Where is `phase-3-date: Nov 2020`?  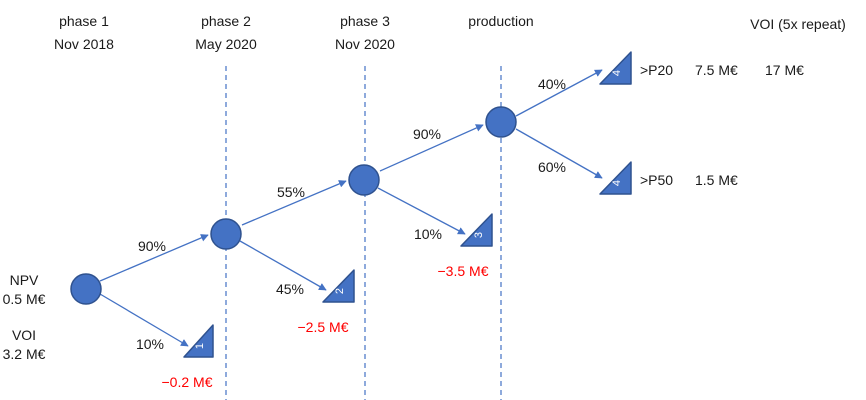 phase-3-date: Nov 2020 is located at coordinates (365, 44).